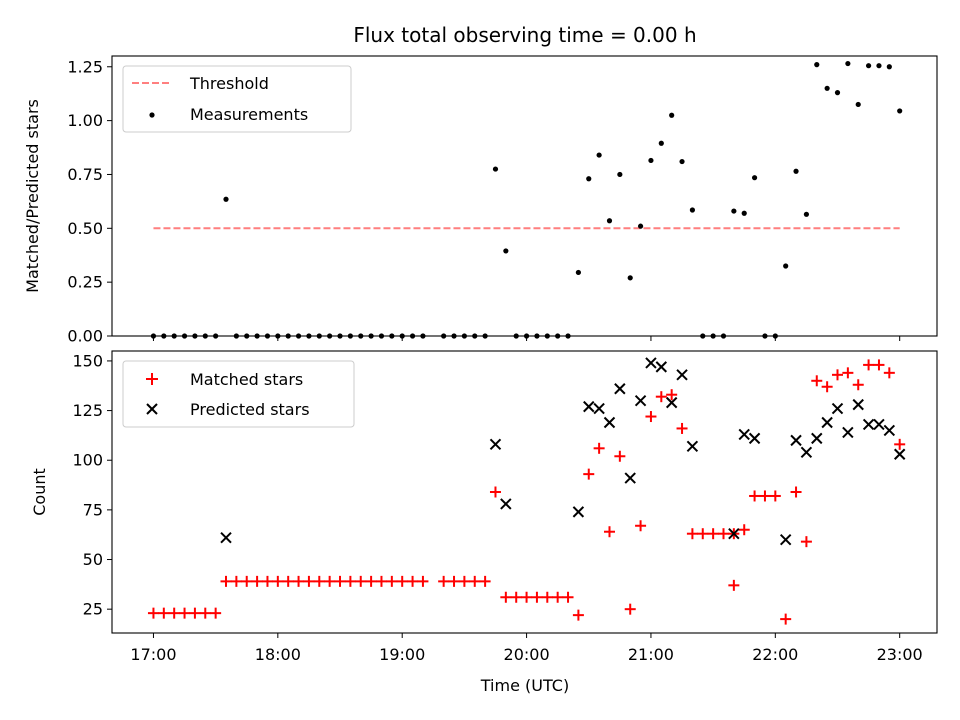  I want to click on y-tick: 100, so click(92, 460).